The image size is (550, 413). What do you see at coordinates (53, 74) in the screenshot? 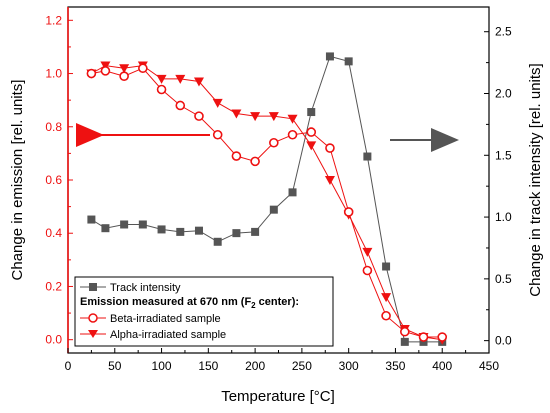
I see `left-tick-label: 1.0` at bounding box center [53, 74].